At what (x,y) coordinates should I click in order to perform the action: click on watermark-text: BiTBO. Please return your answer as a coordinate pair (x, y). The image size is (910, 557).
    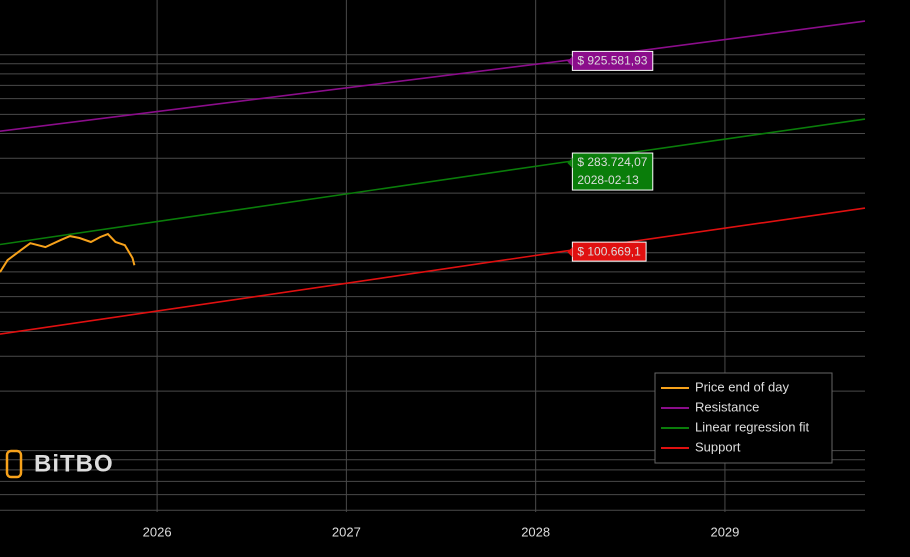
    Looking at the image, I should click on (74, 463).